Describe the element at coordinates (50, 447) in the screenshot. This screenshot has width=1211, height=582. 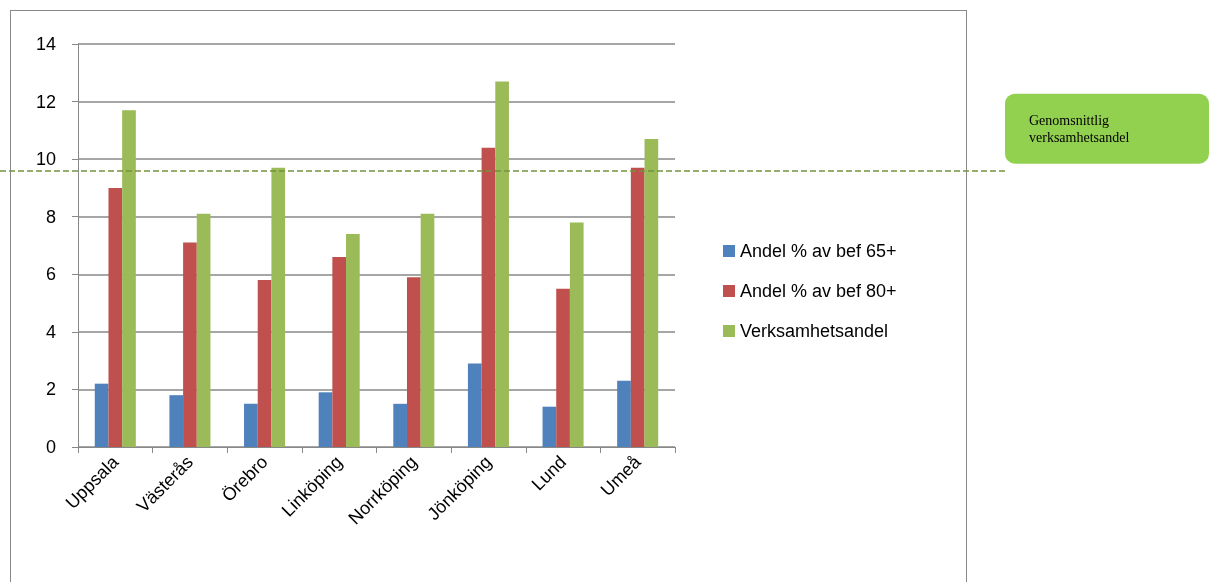
I see `y-tick-label: 0` at that location.